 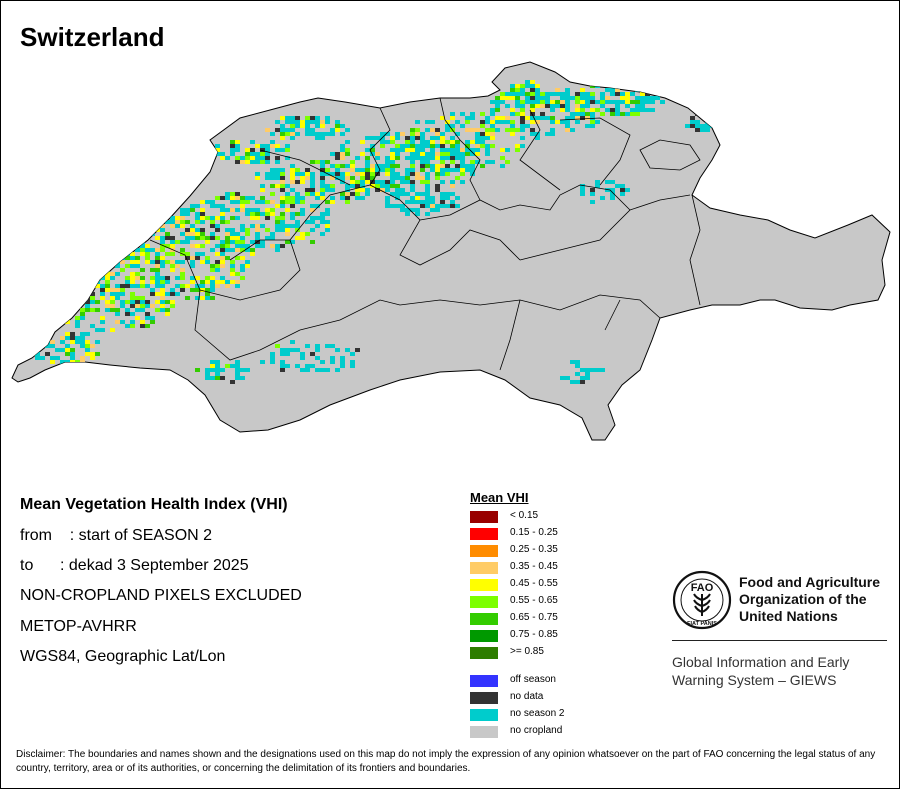 I want to click on legend-swatch, so click(x=484, y=517).